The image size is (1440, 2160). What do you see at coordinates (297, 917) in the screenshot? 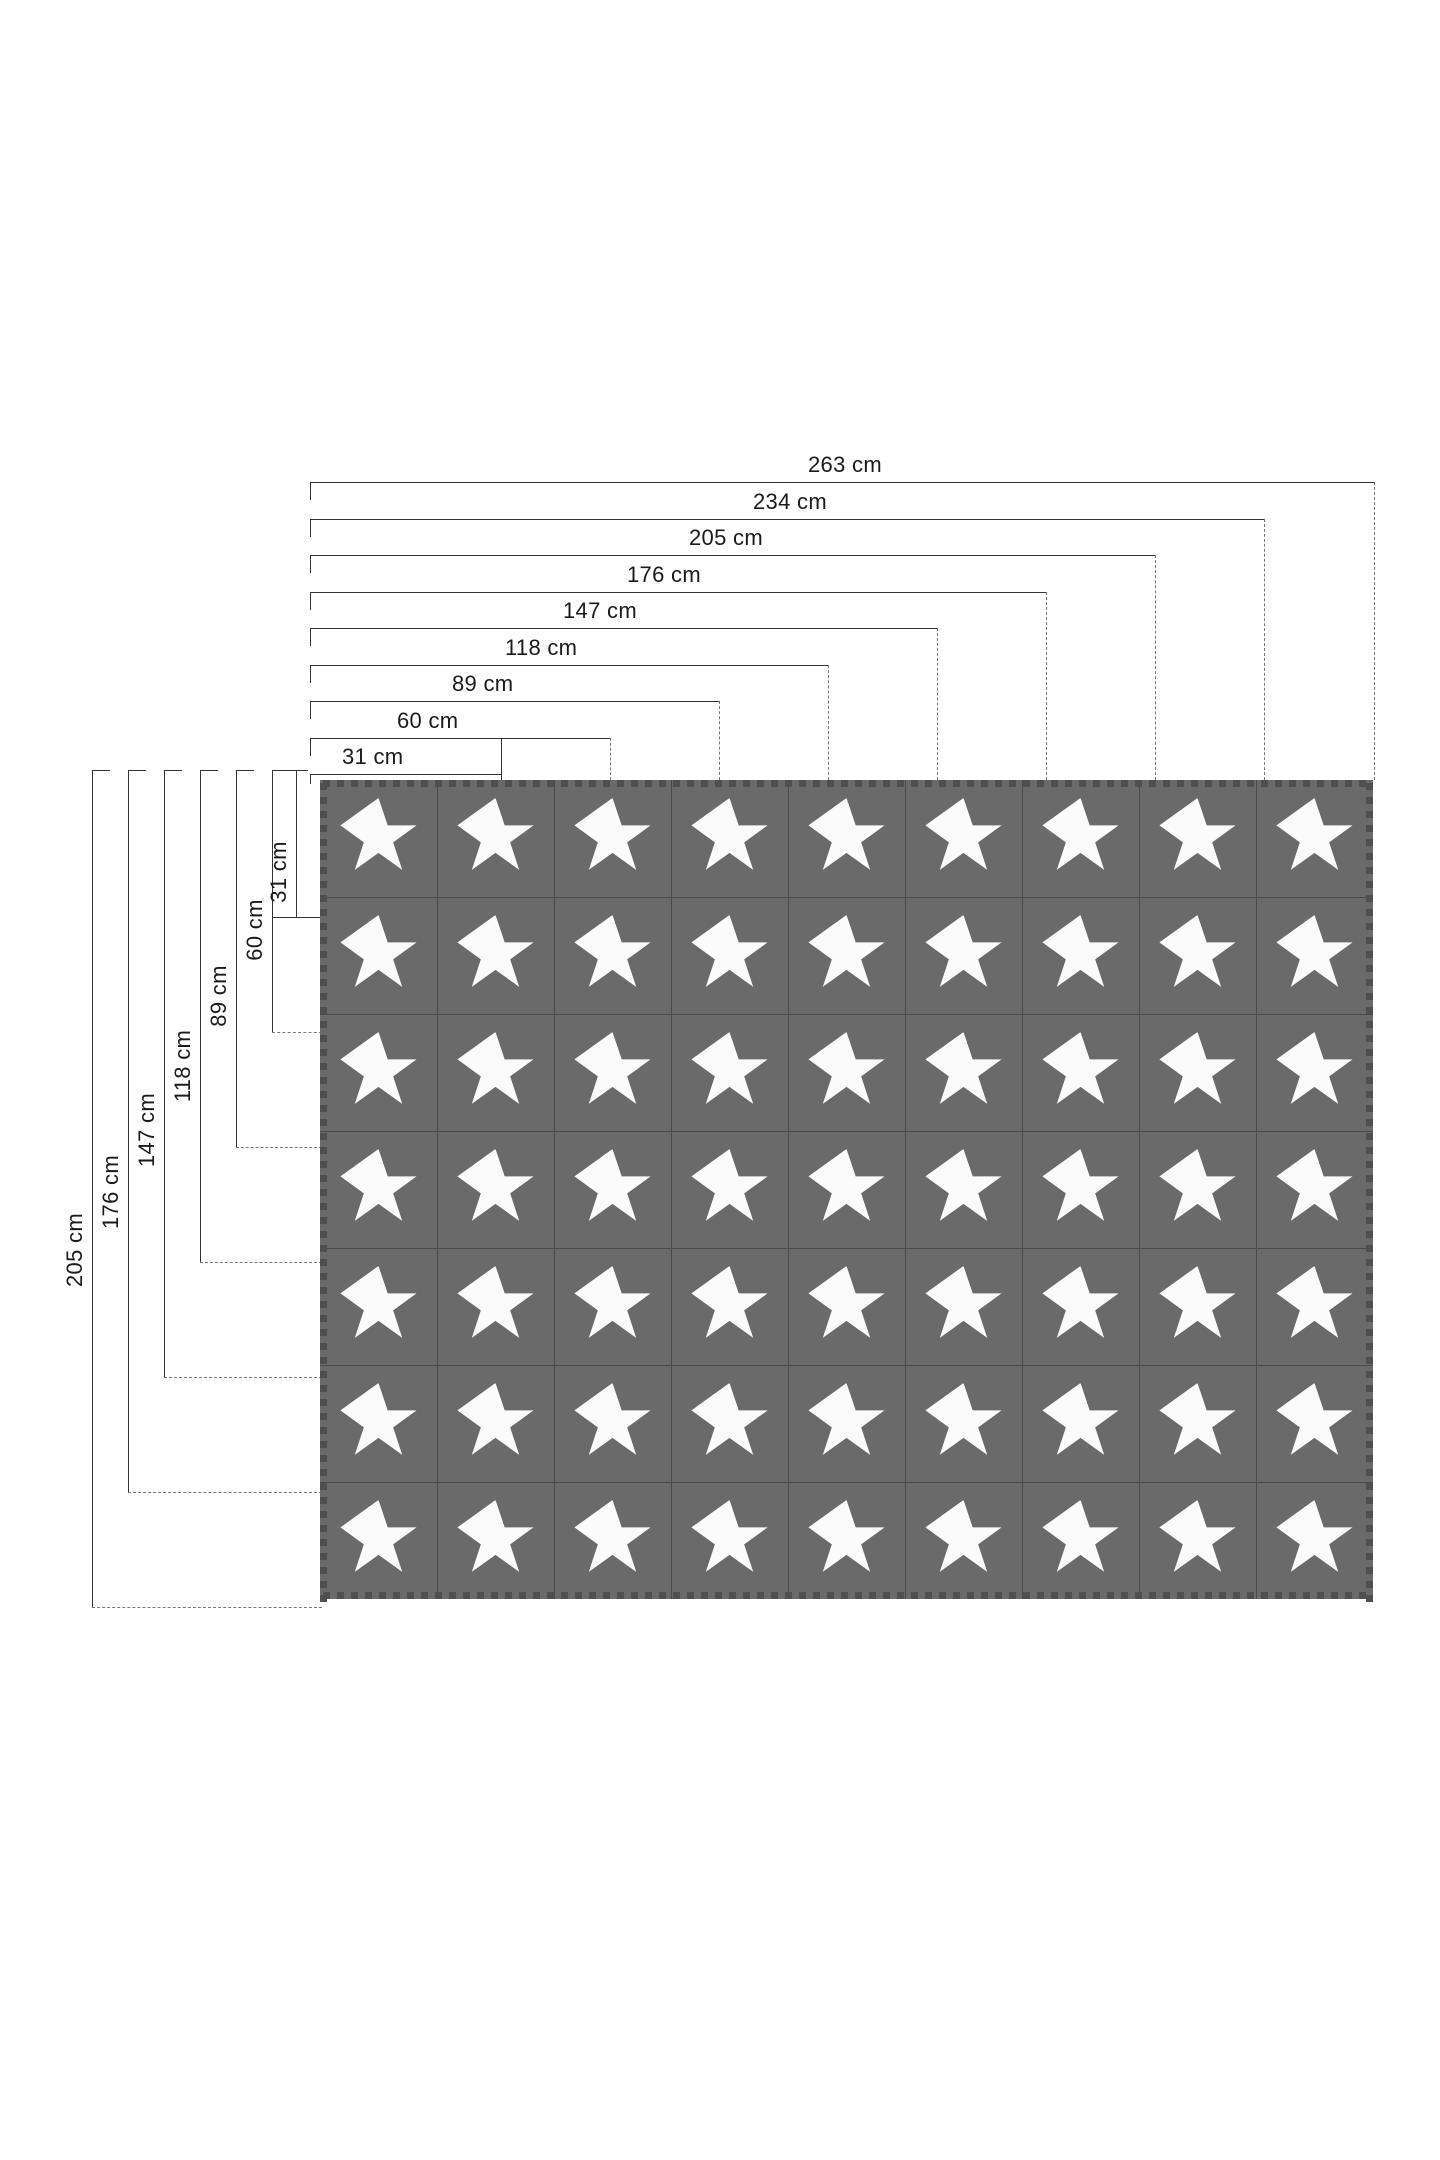
I see `dim-ext-height-31-bottom` at bounding box center [297, 917].